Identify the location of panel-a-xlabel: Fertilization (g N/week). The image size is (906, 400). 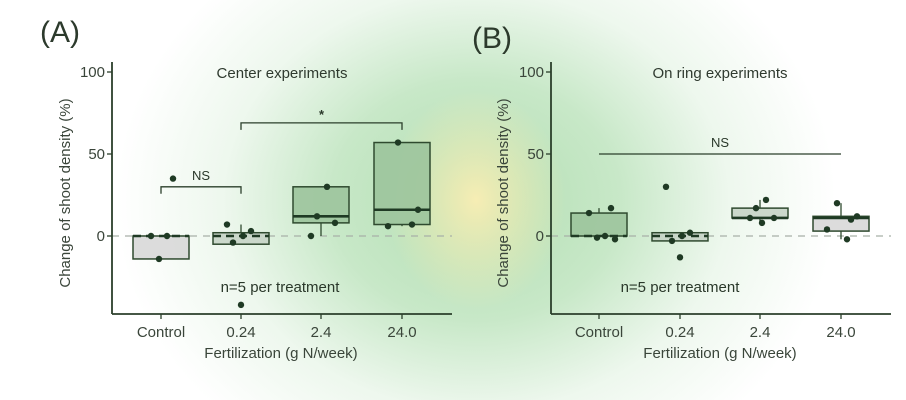
(280, 353).